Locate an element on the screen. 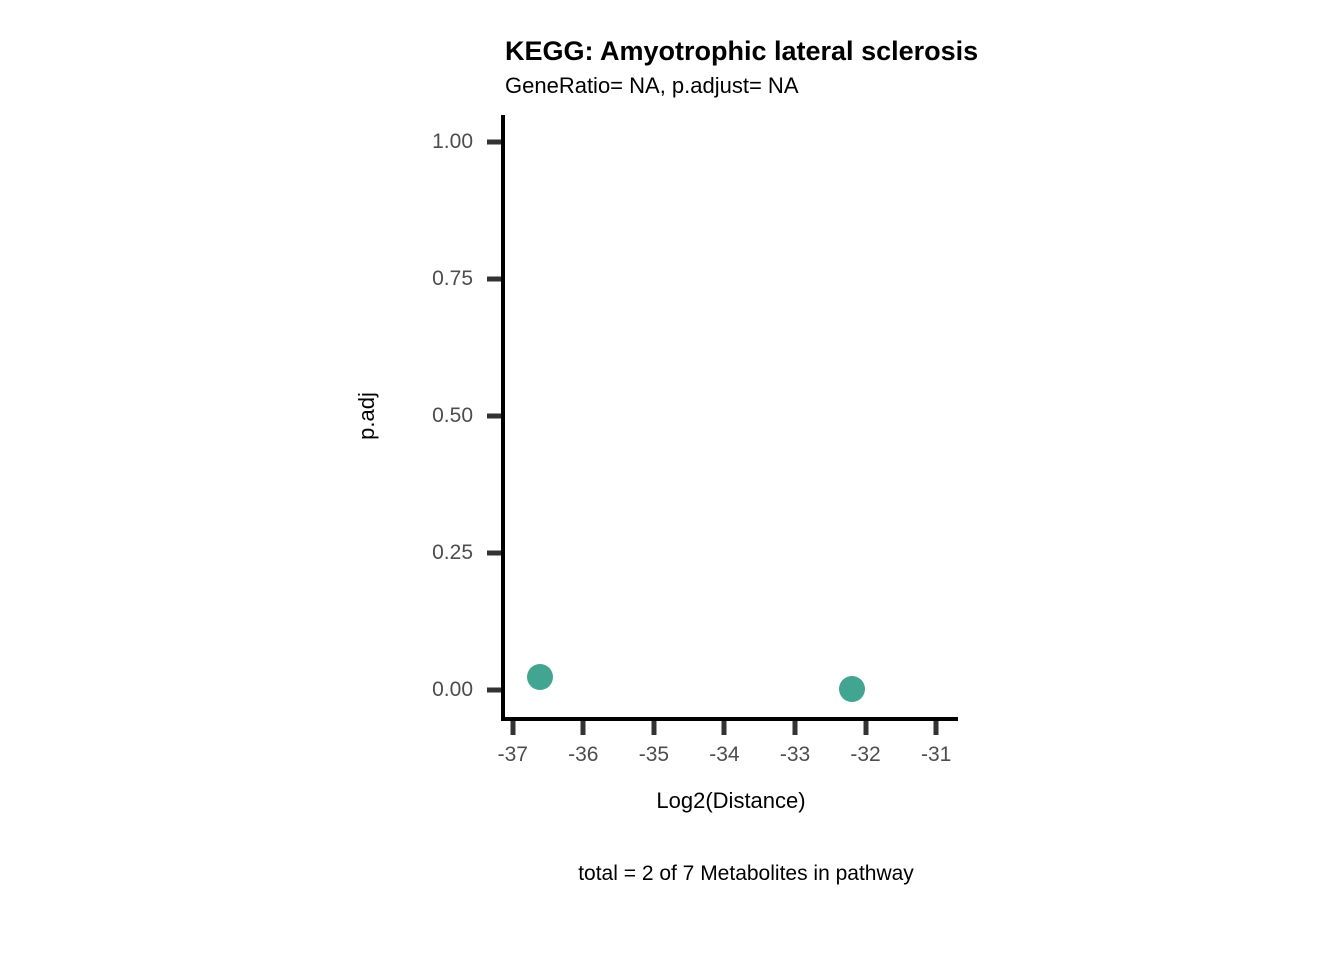 This screenshot has width=1344, height=960. y-axis-tick-label: 0.00 is located at coordinates (452, 689).